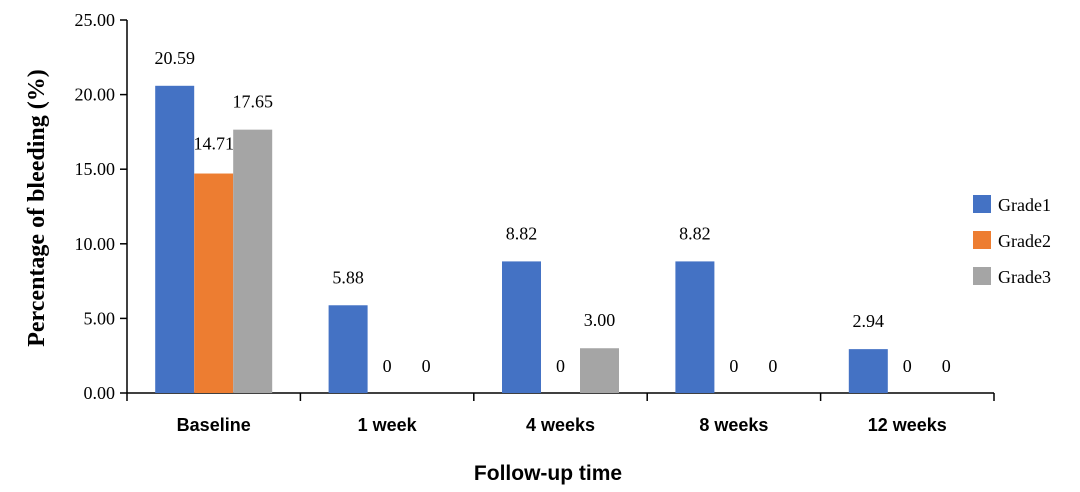 The width and height of the screenshot is (1080, 492). What do you see at coordinates (214, 283) in the screenshot?
I see `bar-grade2-baseline` at bounding box center [214, 283].